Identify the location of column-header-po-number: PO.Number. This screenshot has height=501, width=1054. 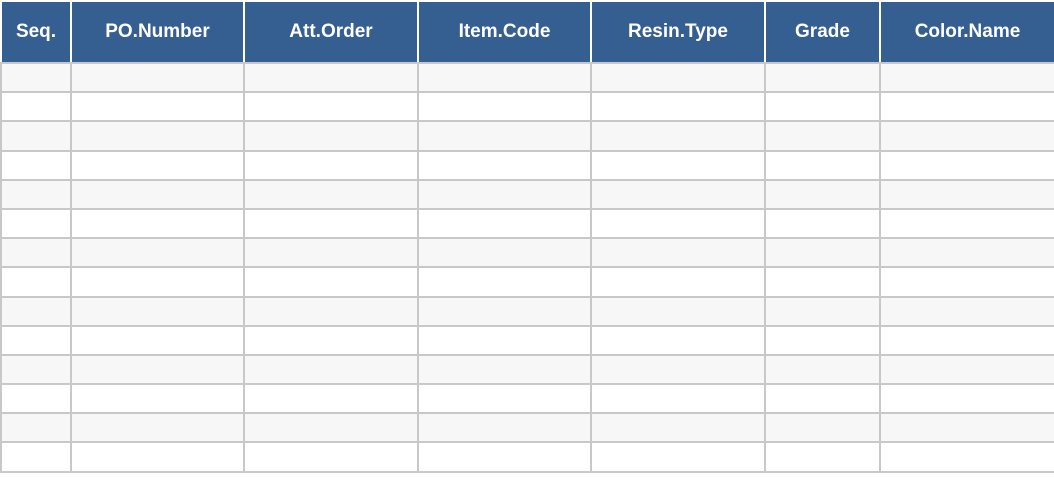
(157, 32).